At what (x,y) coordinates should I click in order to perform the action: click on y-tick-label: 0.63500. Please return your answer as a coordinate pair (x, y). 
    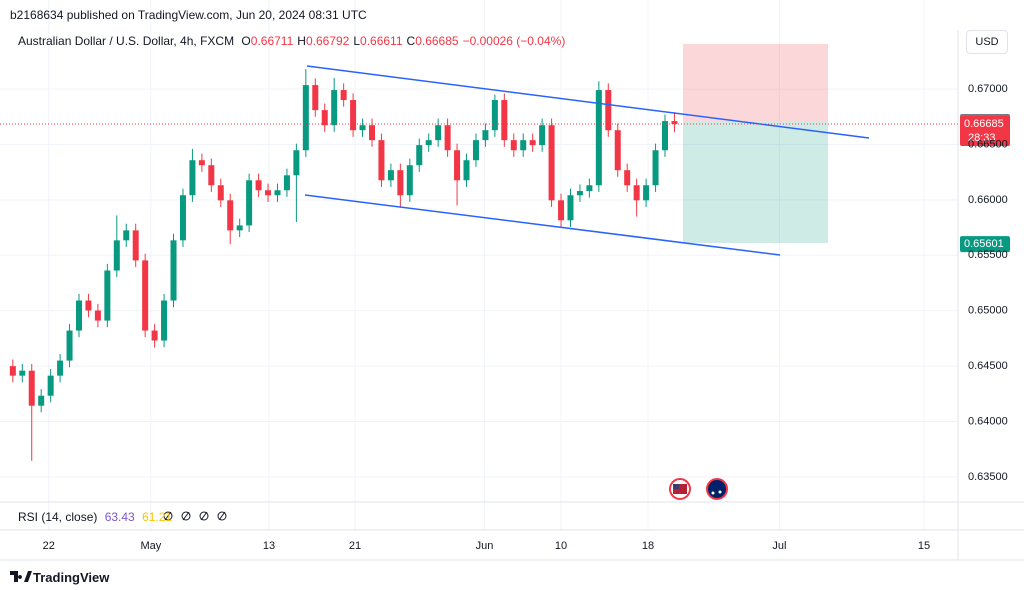
    Looking at the image, I should click on (988, 477).